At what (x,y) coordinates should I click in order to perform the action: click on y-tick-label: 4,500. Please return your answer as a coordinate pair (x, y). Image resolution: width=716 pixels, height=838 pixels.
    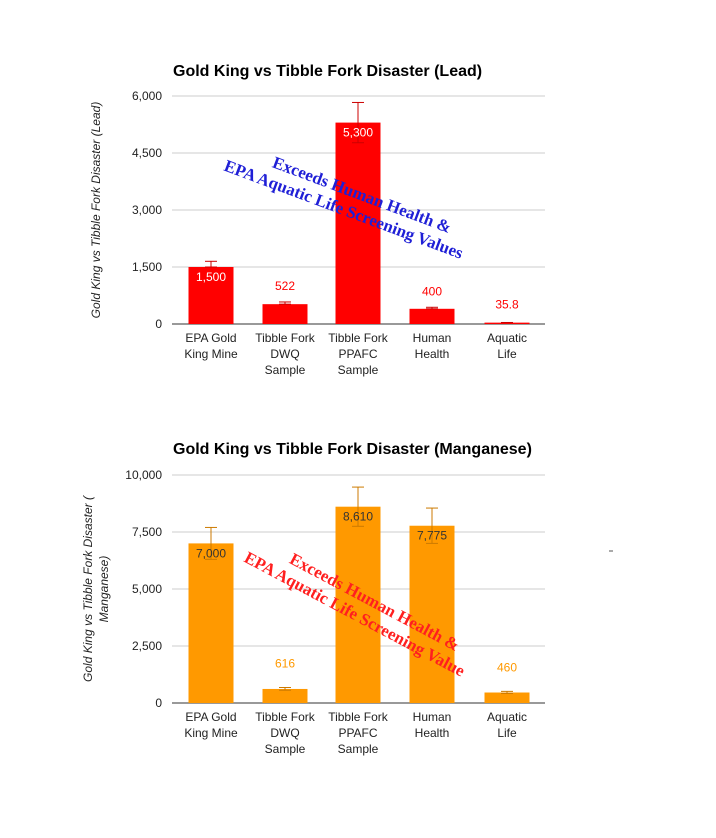
    Looking at the image, I should click on (147, 153).